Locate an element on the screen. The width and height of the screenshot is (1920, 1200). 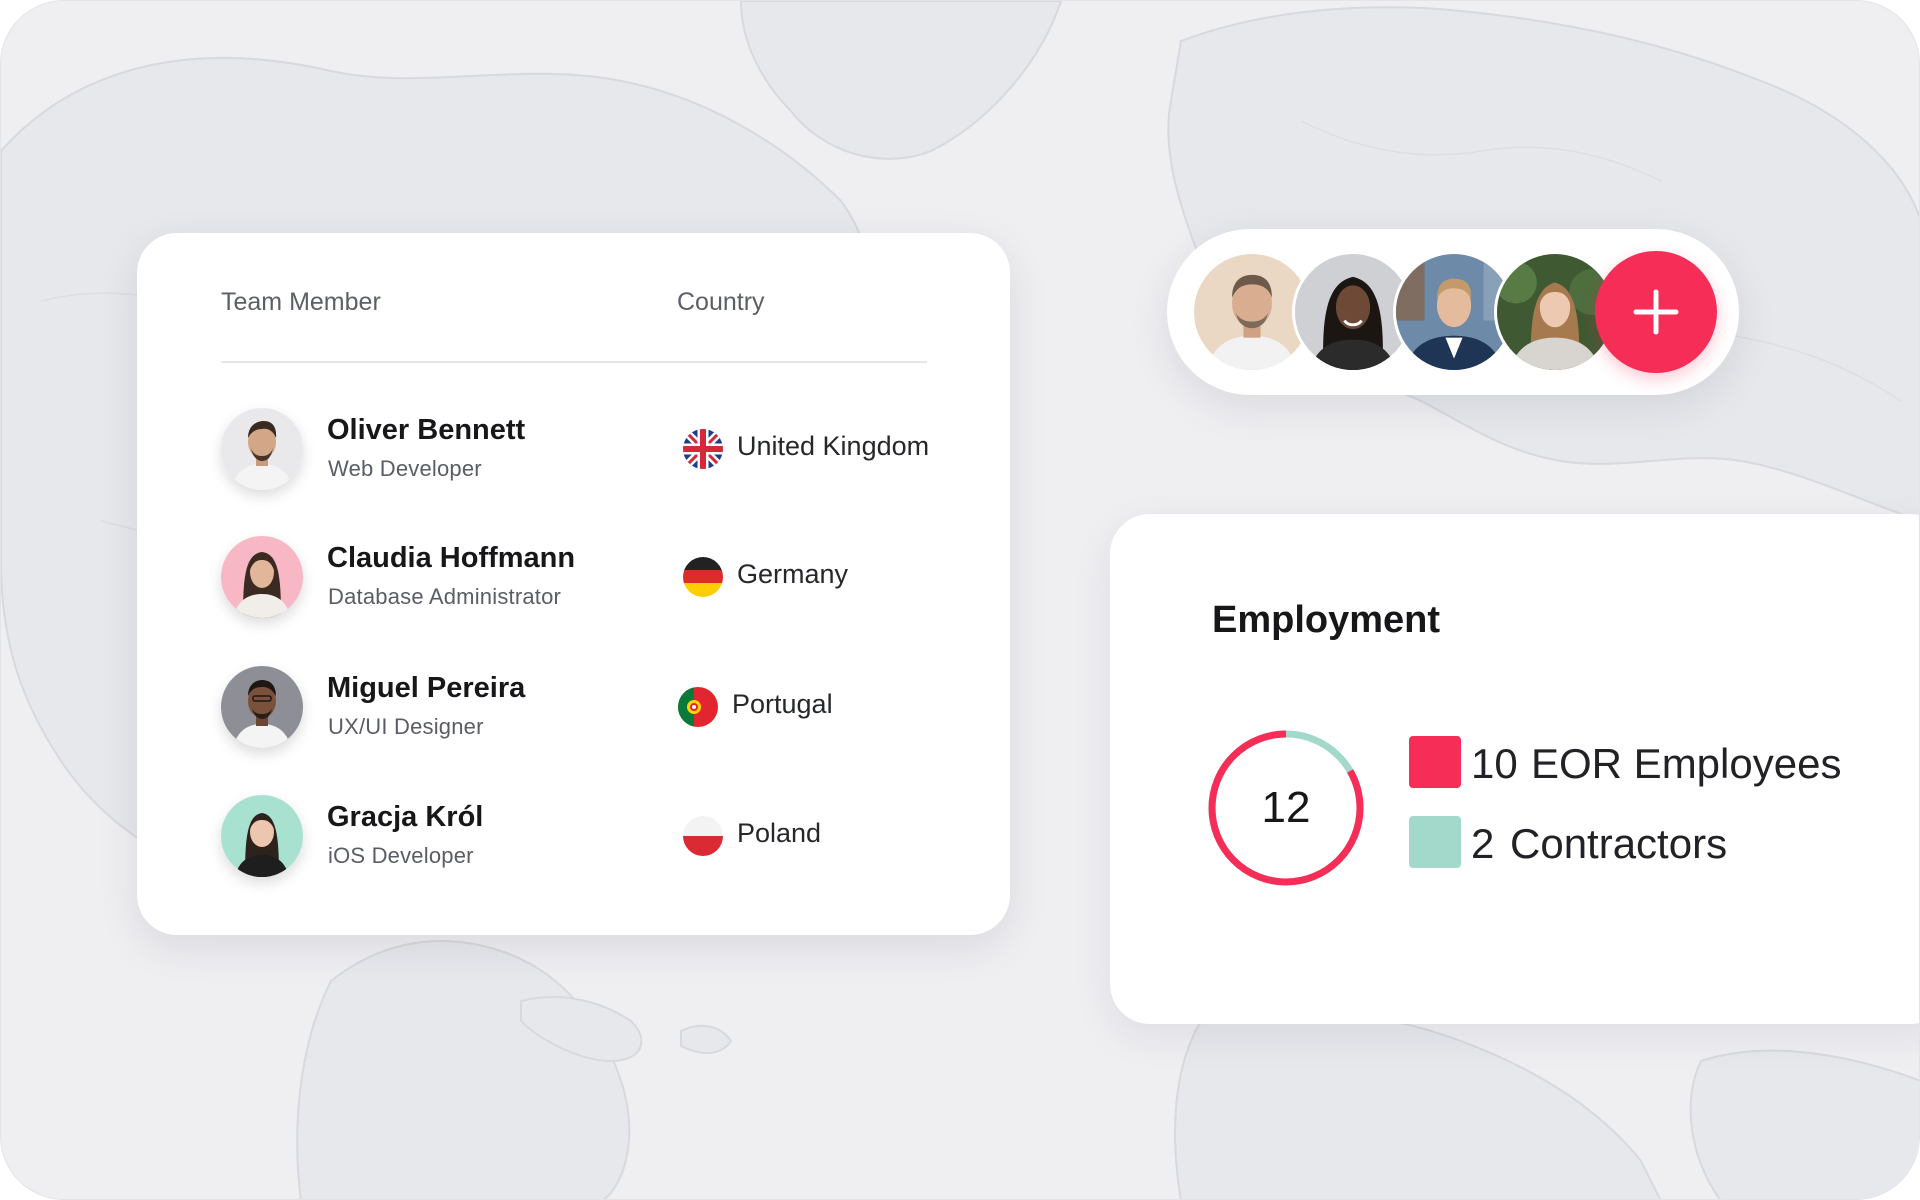
member-role: Web Developer is located at coordinates (405, 468).